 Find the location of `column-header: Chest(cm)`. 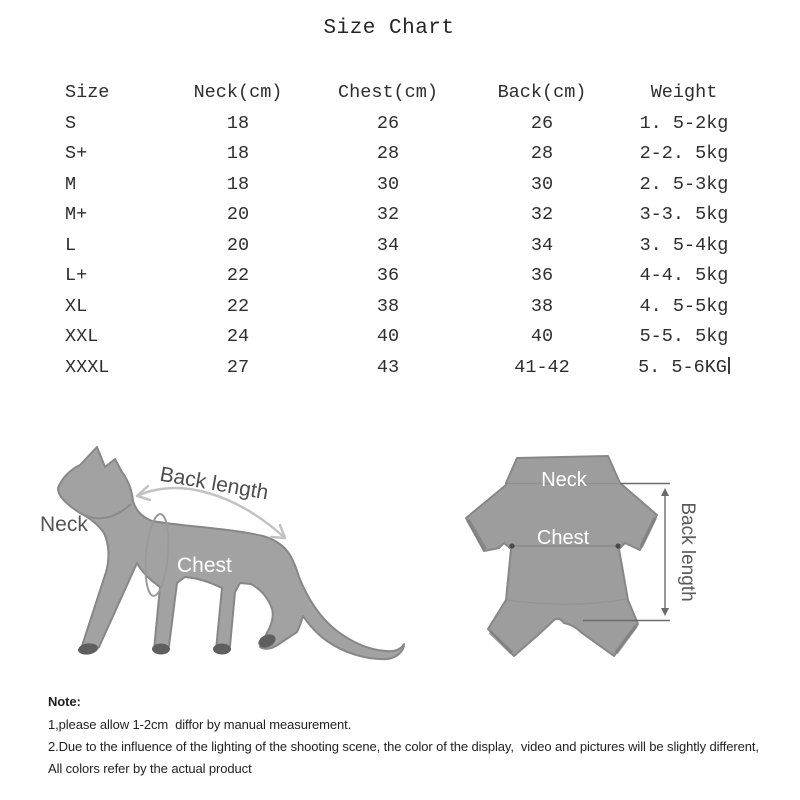

column-header: Chest(cm) is located at coordinates (388, 92).